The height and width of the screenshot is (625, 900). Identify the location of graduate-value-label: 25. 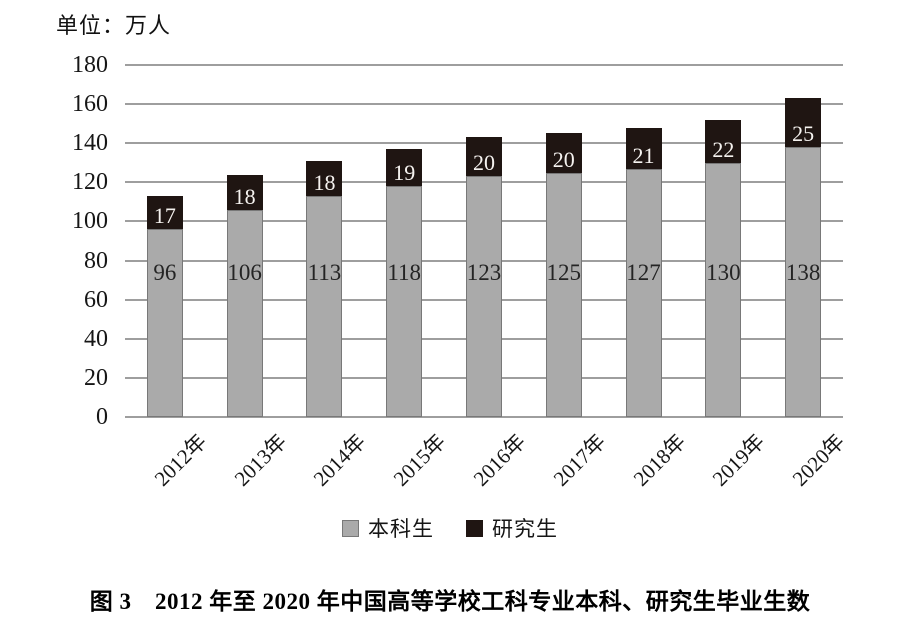
(803, 134).